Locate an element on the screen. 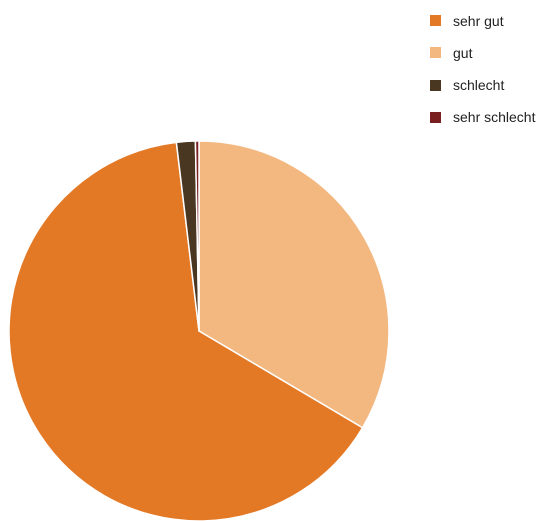  legend-item-sehr-schlecht: sehr schlecht is located at coordinates (482, 117).